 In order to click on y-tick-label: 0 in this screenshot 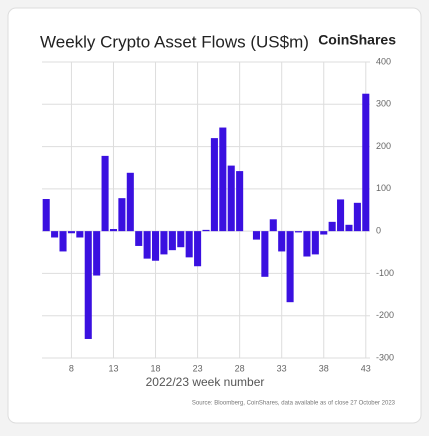, I will do `click(378, 231)`.